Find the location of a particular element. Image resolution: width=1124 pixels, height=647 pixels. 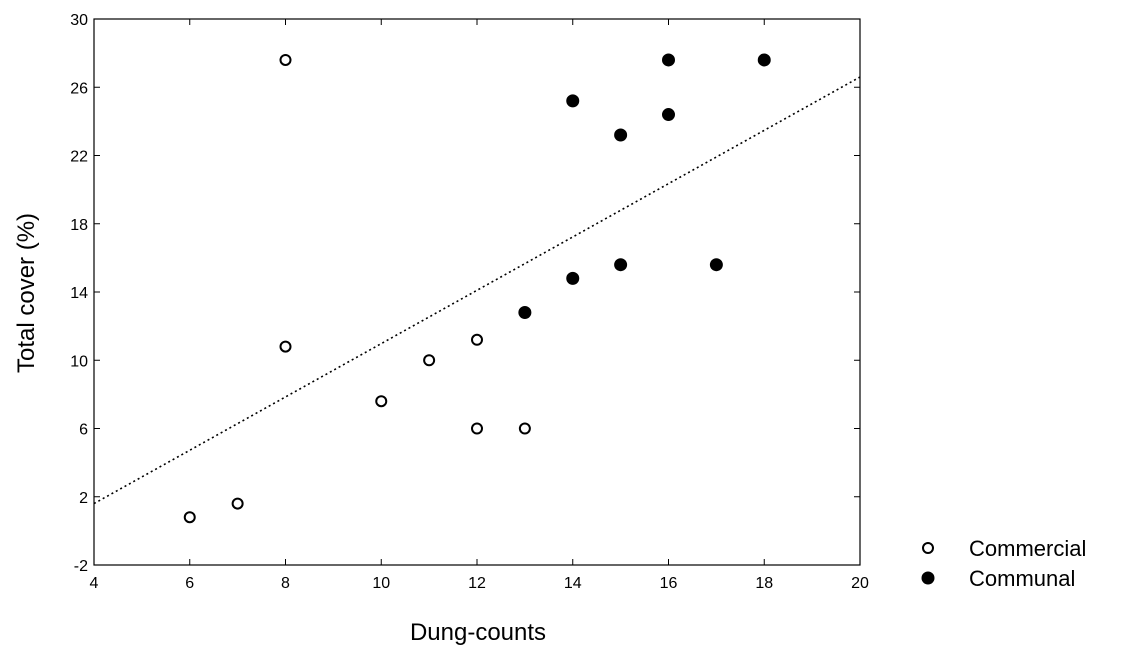

legend-label-communal: Communal is located at coordinates (1022, 578).